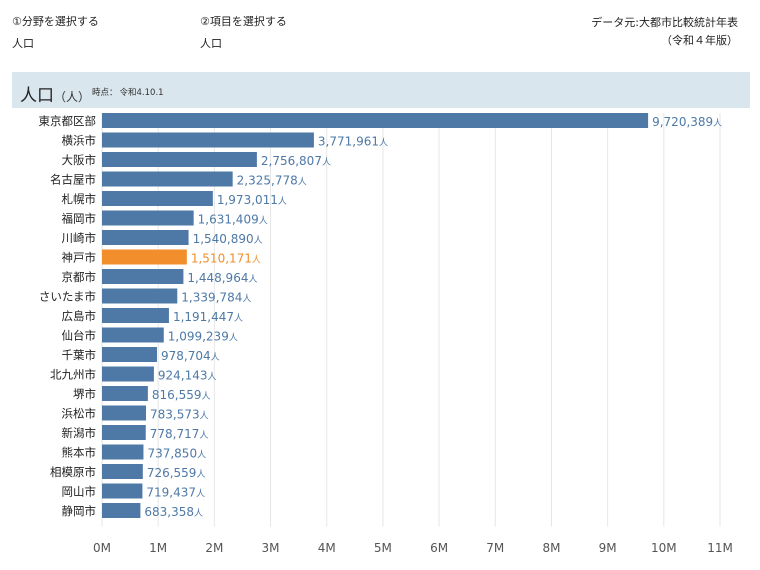 The image size is (760, 570). Describe the element at coordinates (190, 356) in the screenshot. I see `value-label: 978,704人` at that location.